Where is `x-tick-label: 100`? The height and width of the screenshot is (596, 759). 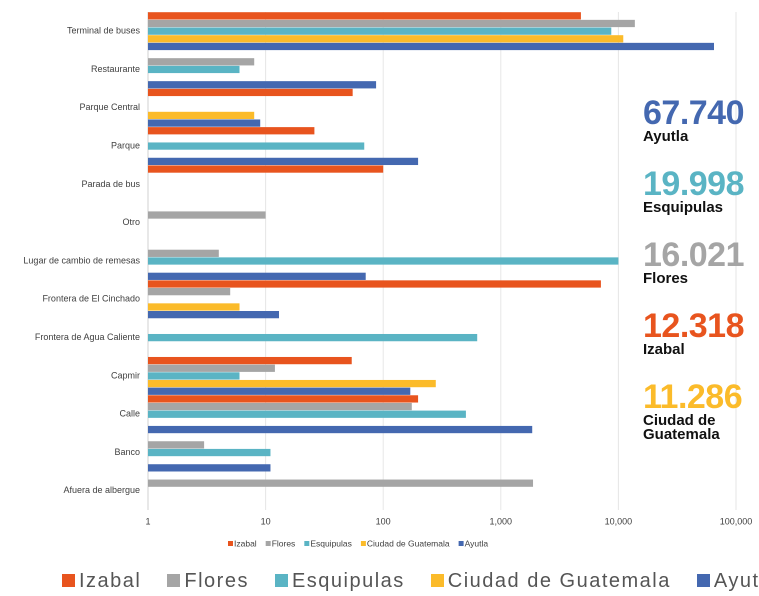
x-tick-label: 100 is located at coordinates (383, 521).